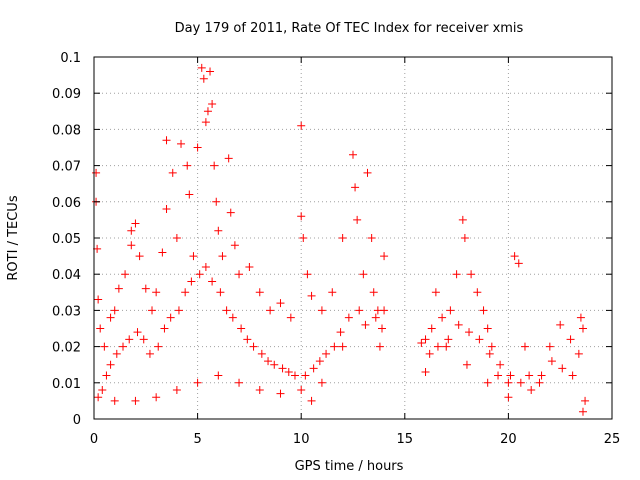 This screenshot has width=640, height=480. What do you see at coordinates (77, 420) in the screenshot?
I see `y-tick-label: 0` at bounding box center [77, 420].